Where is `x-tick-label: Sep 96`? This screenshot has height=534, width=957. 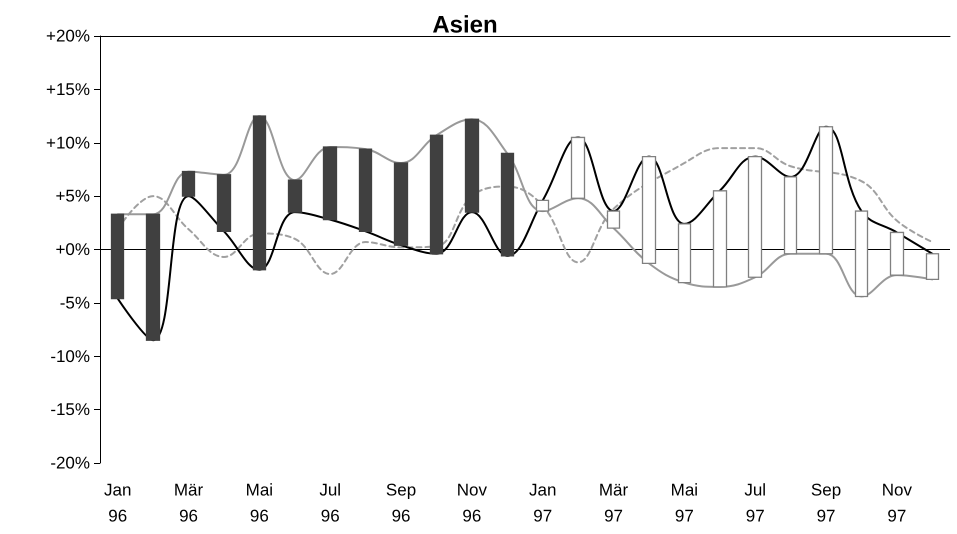
x-tick-label: Sep 96 is located at coordinates (401, 503).